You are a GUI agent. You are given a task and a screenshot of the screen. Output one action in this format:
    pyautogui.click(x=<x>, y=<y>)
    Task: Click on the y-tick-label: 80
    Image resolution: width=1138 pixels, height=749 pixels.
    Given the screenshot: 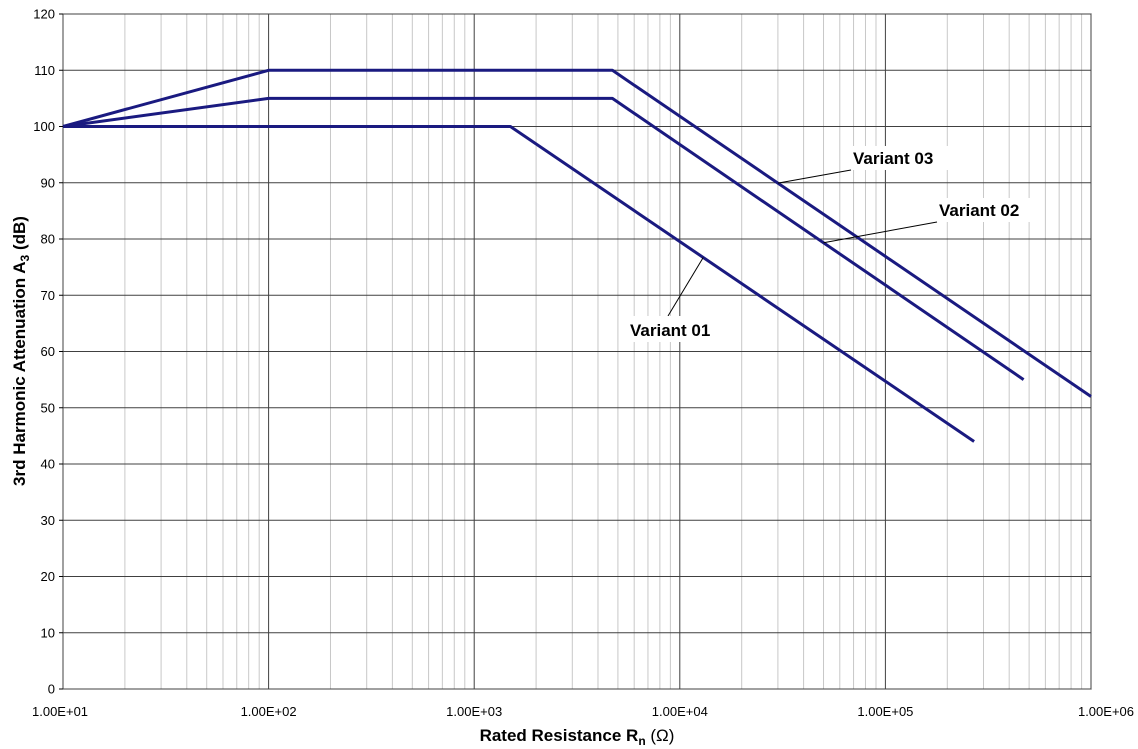 What is the action you would take?
    pyautogui.click(x=48, y=239)
    